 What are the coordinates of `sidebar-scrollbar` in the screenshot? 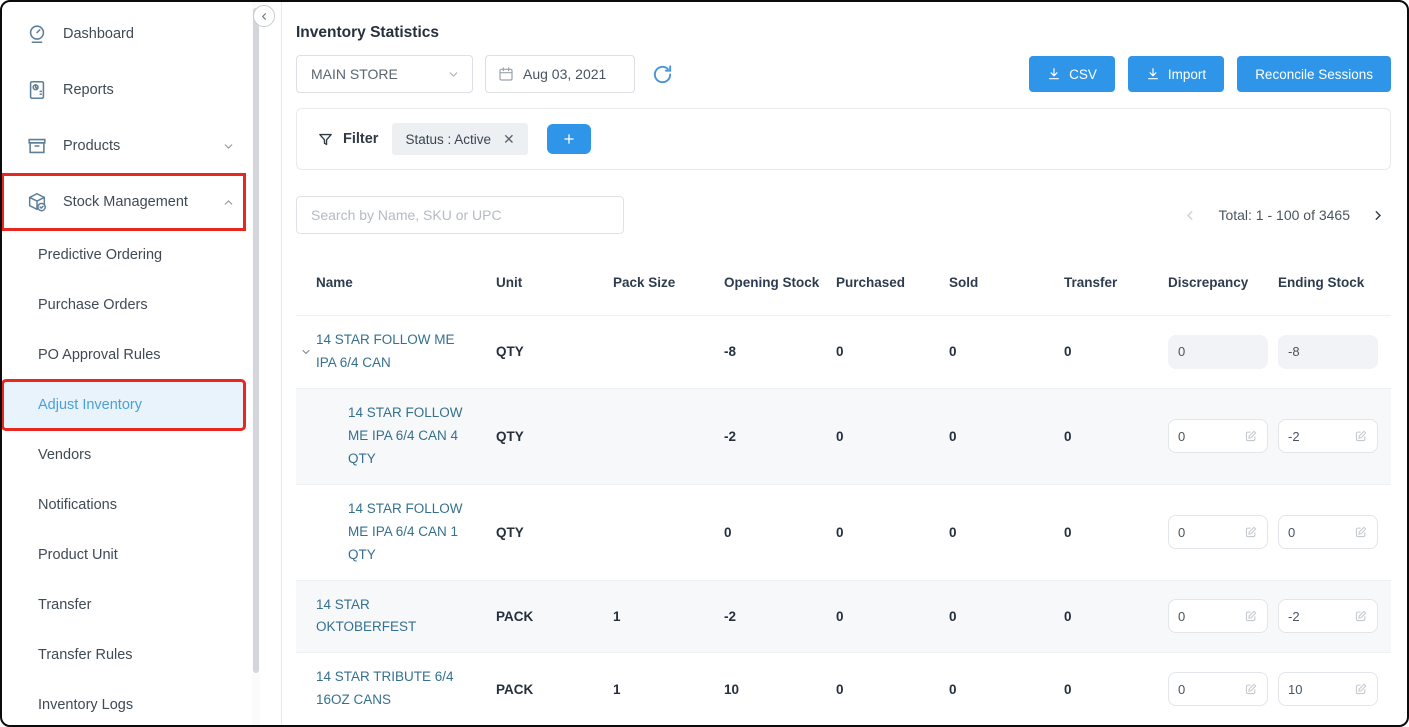 It's located at (256, 363).